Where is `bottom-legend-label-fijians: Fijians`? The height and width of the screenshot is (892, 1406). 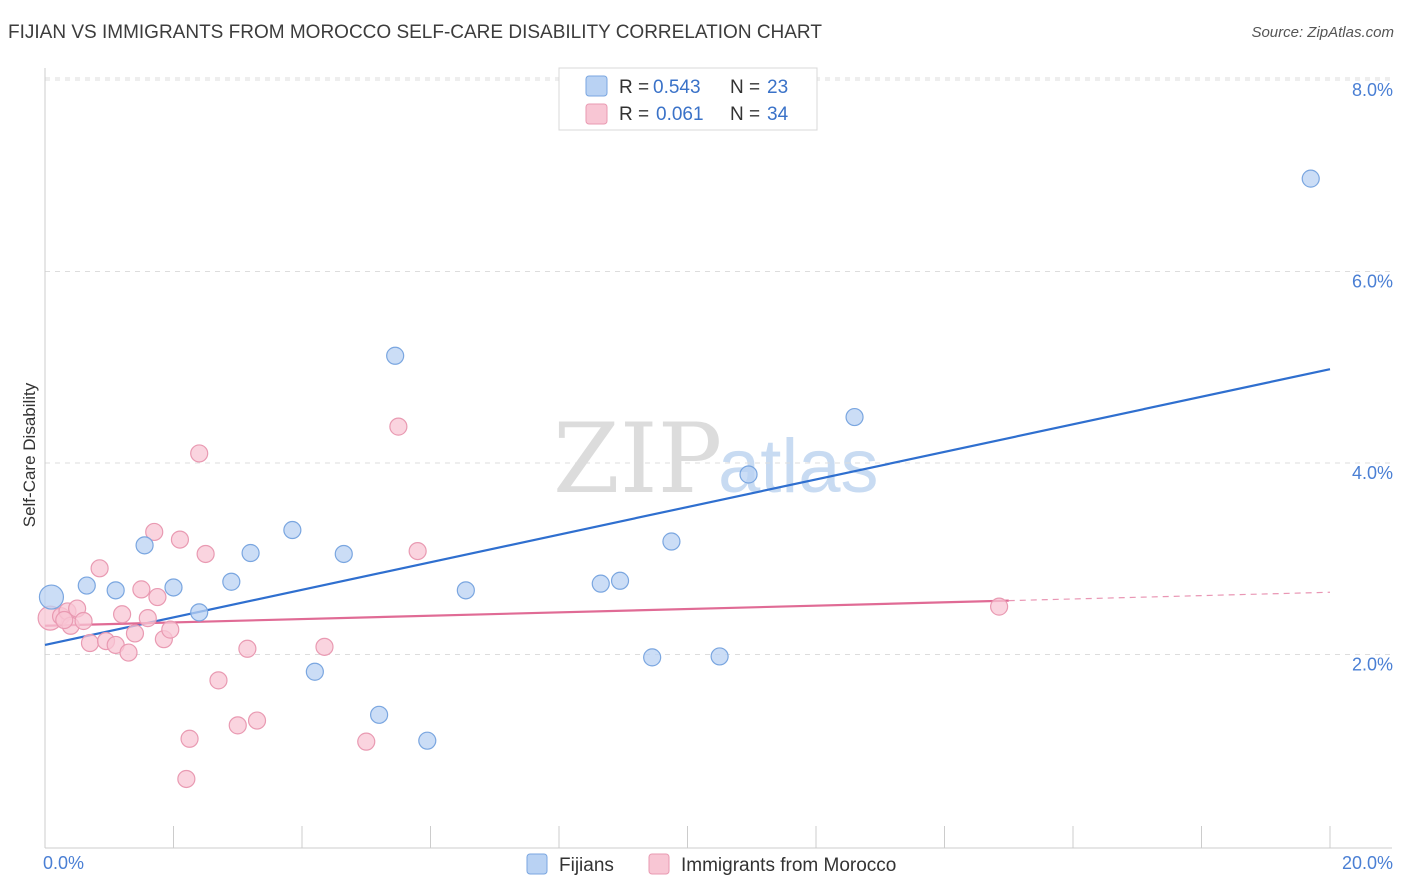
bottom-legend-label-fijians: Fijians is located at coordinates (586, 865).